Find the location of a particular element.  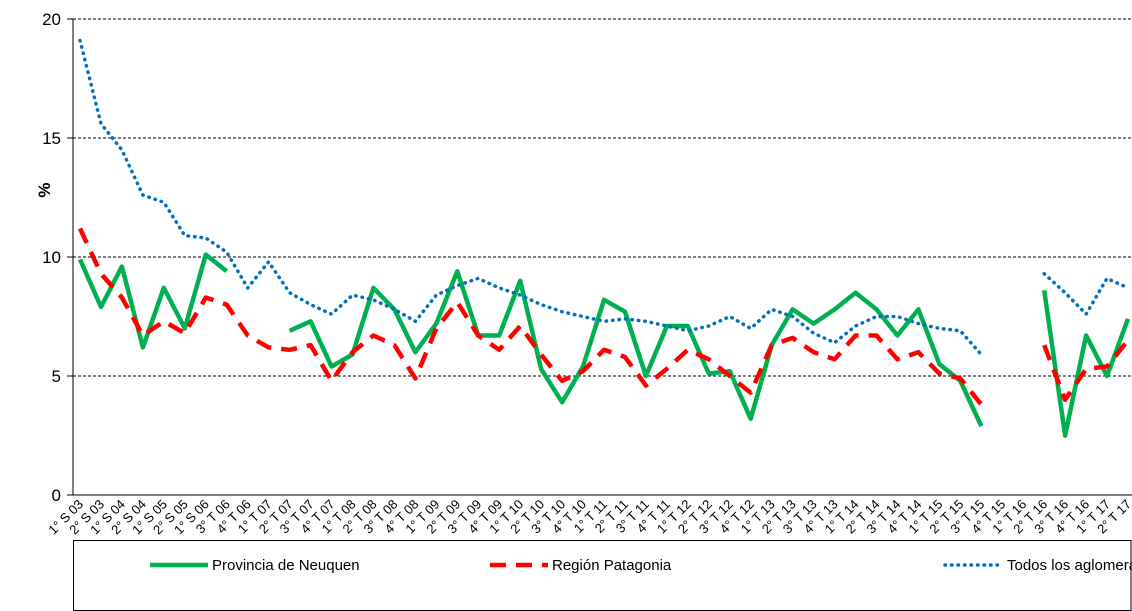

y-tick-label: 15 is located at coordinates (51, 138).